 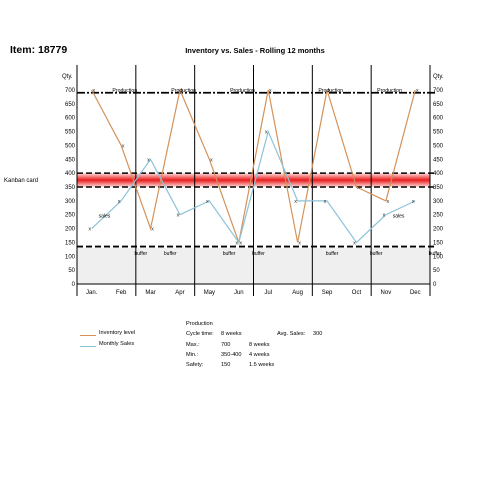 I want to click on y-tick-left: 450, so click(x=70, y=160).